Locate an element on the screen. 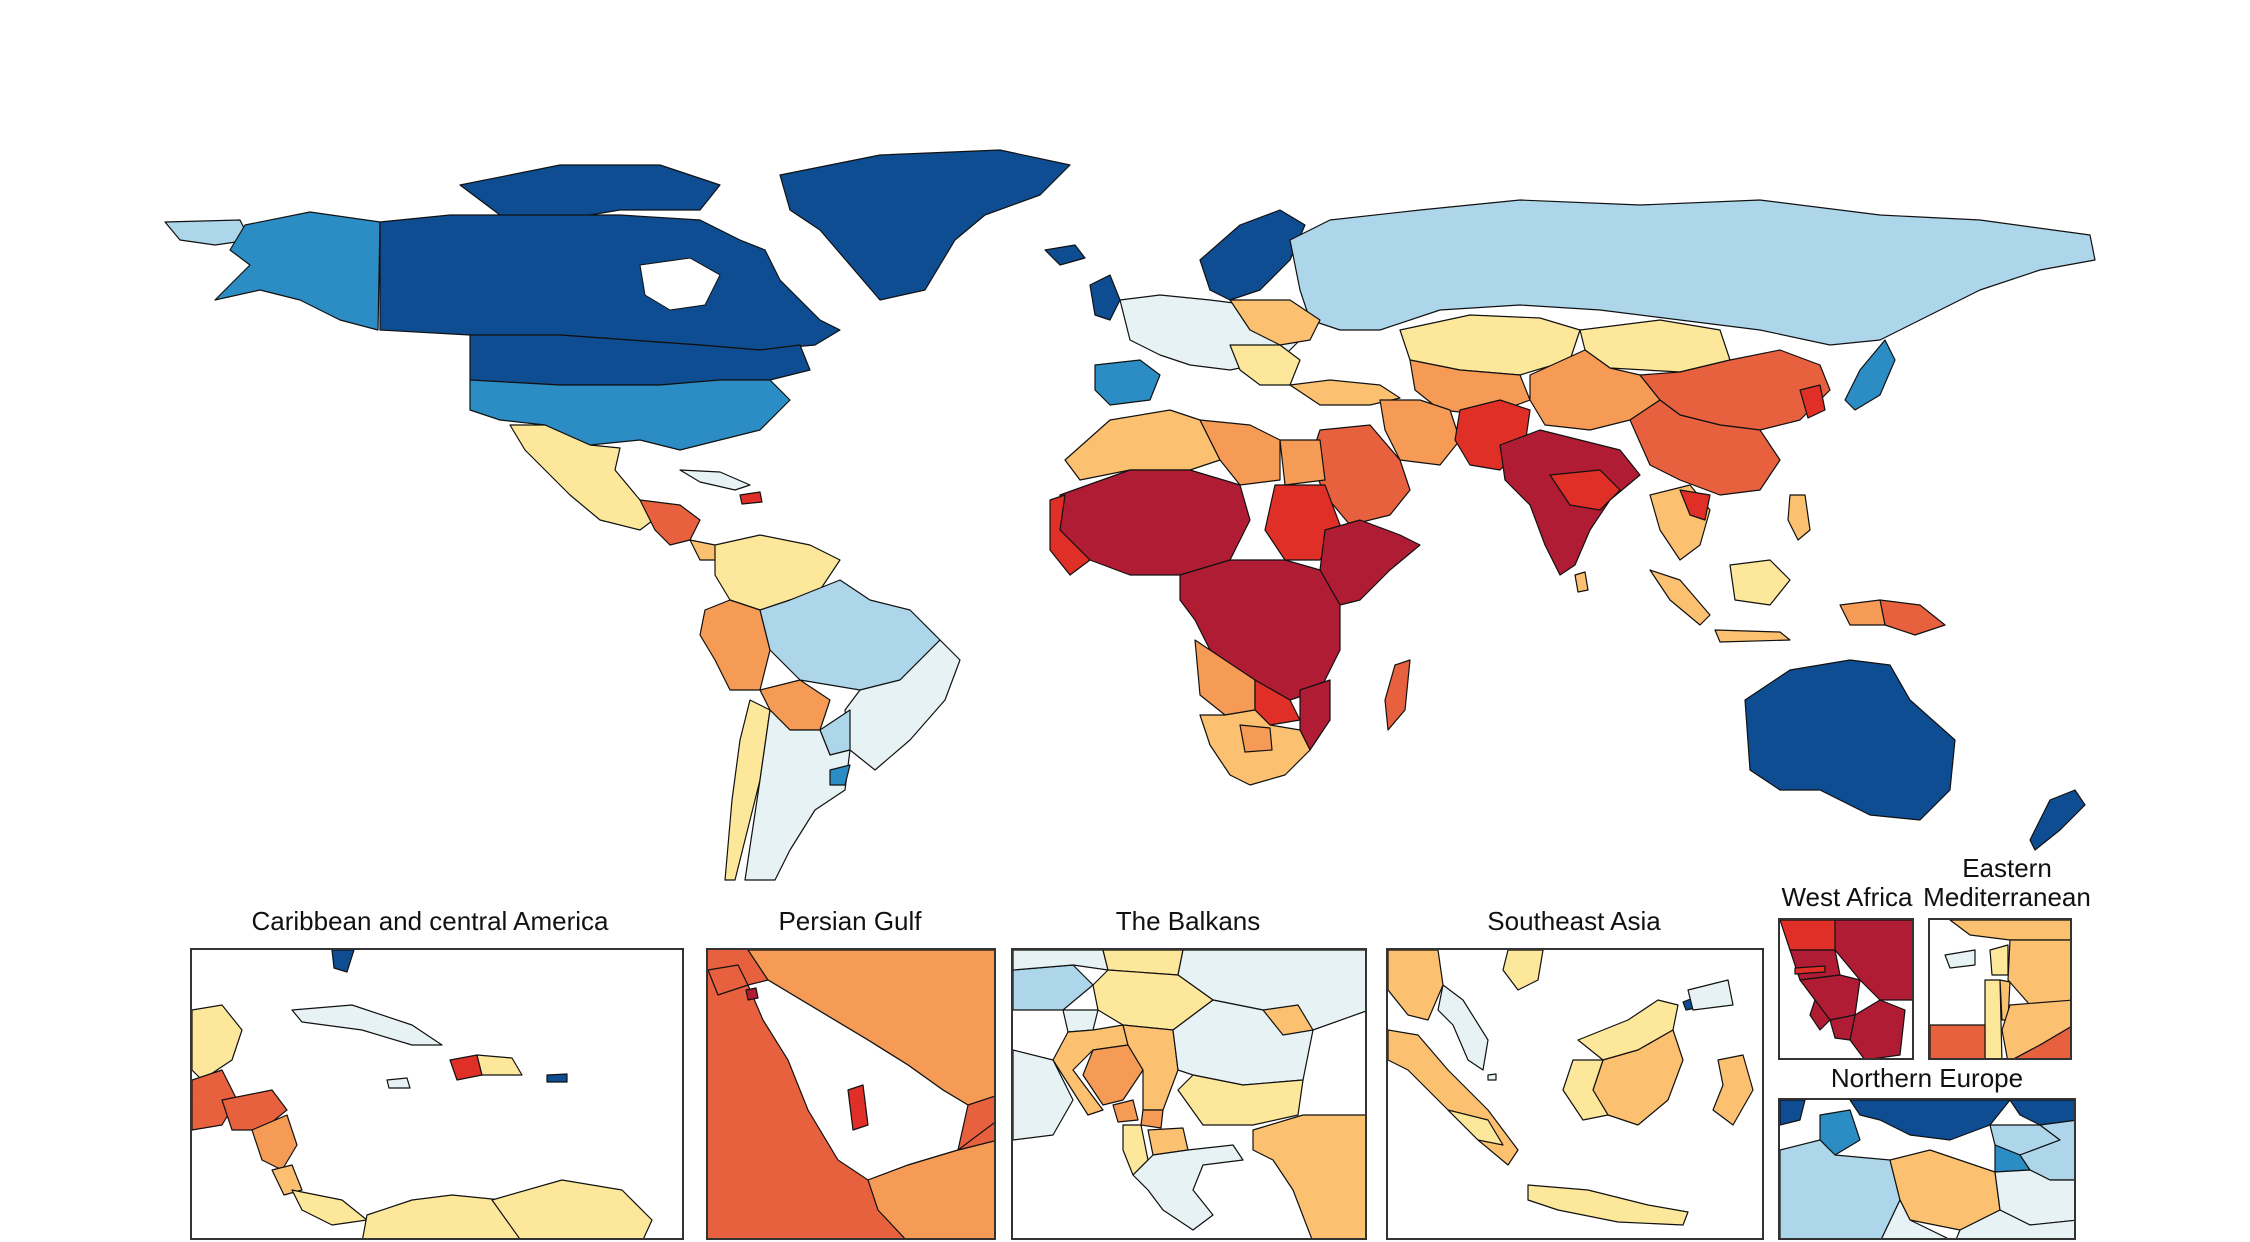 The height and width of the screenshot is (1242, 2250). region-mozambique is located at coordinates (1315, 715).